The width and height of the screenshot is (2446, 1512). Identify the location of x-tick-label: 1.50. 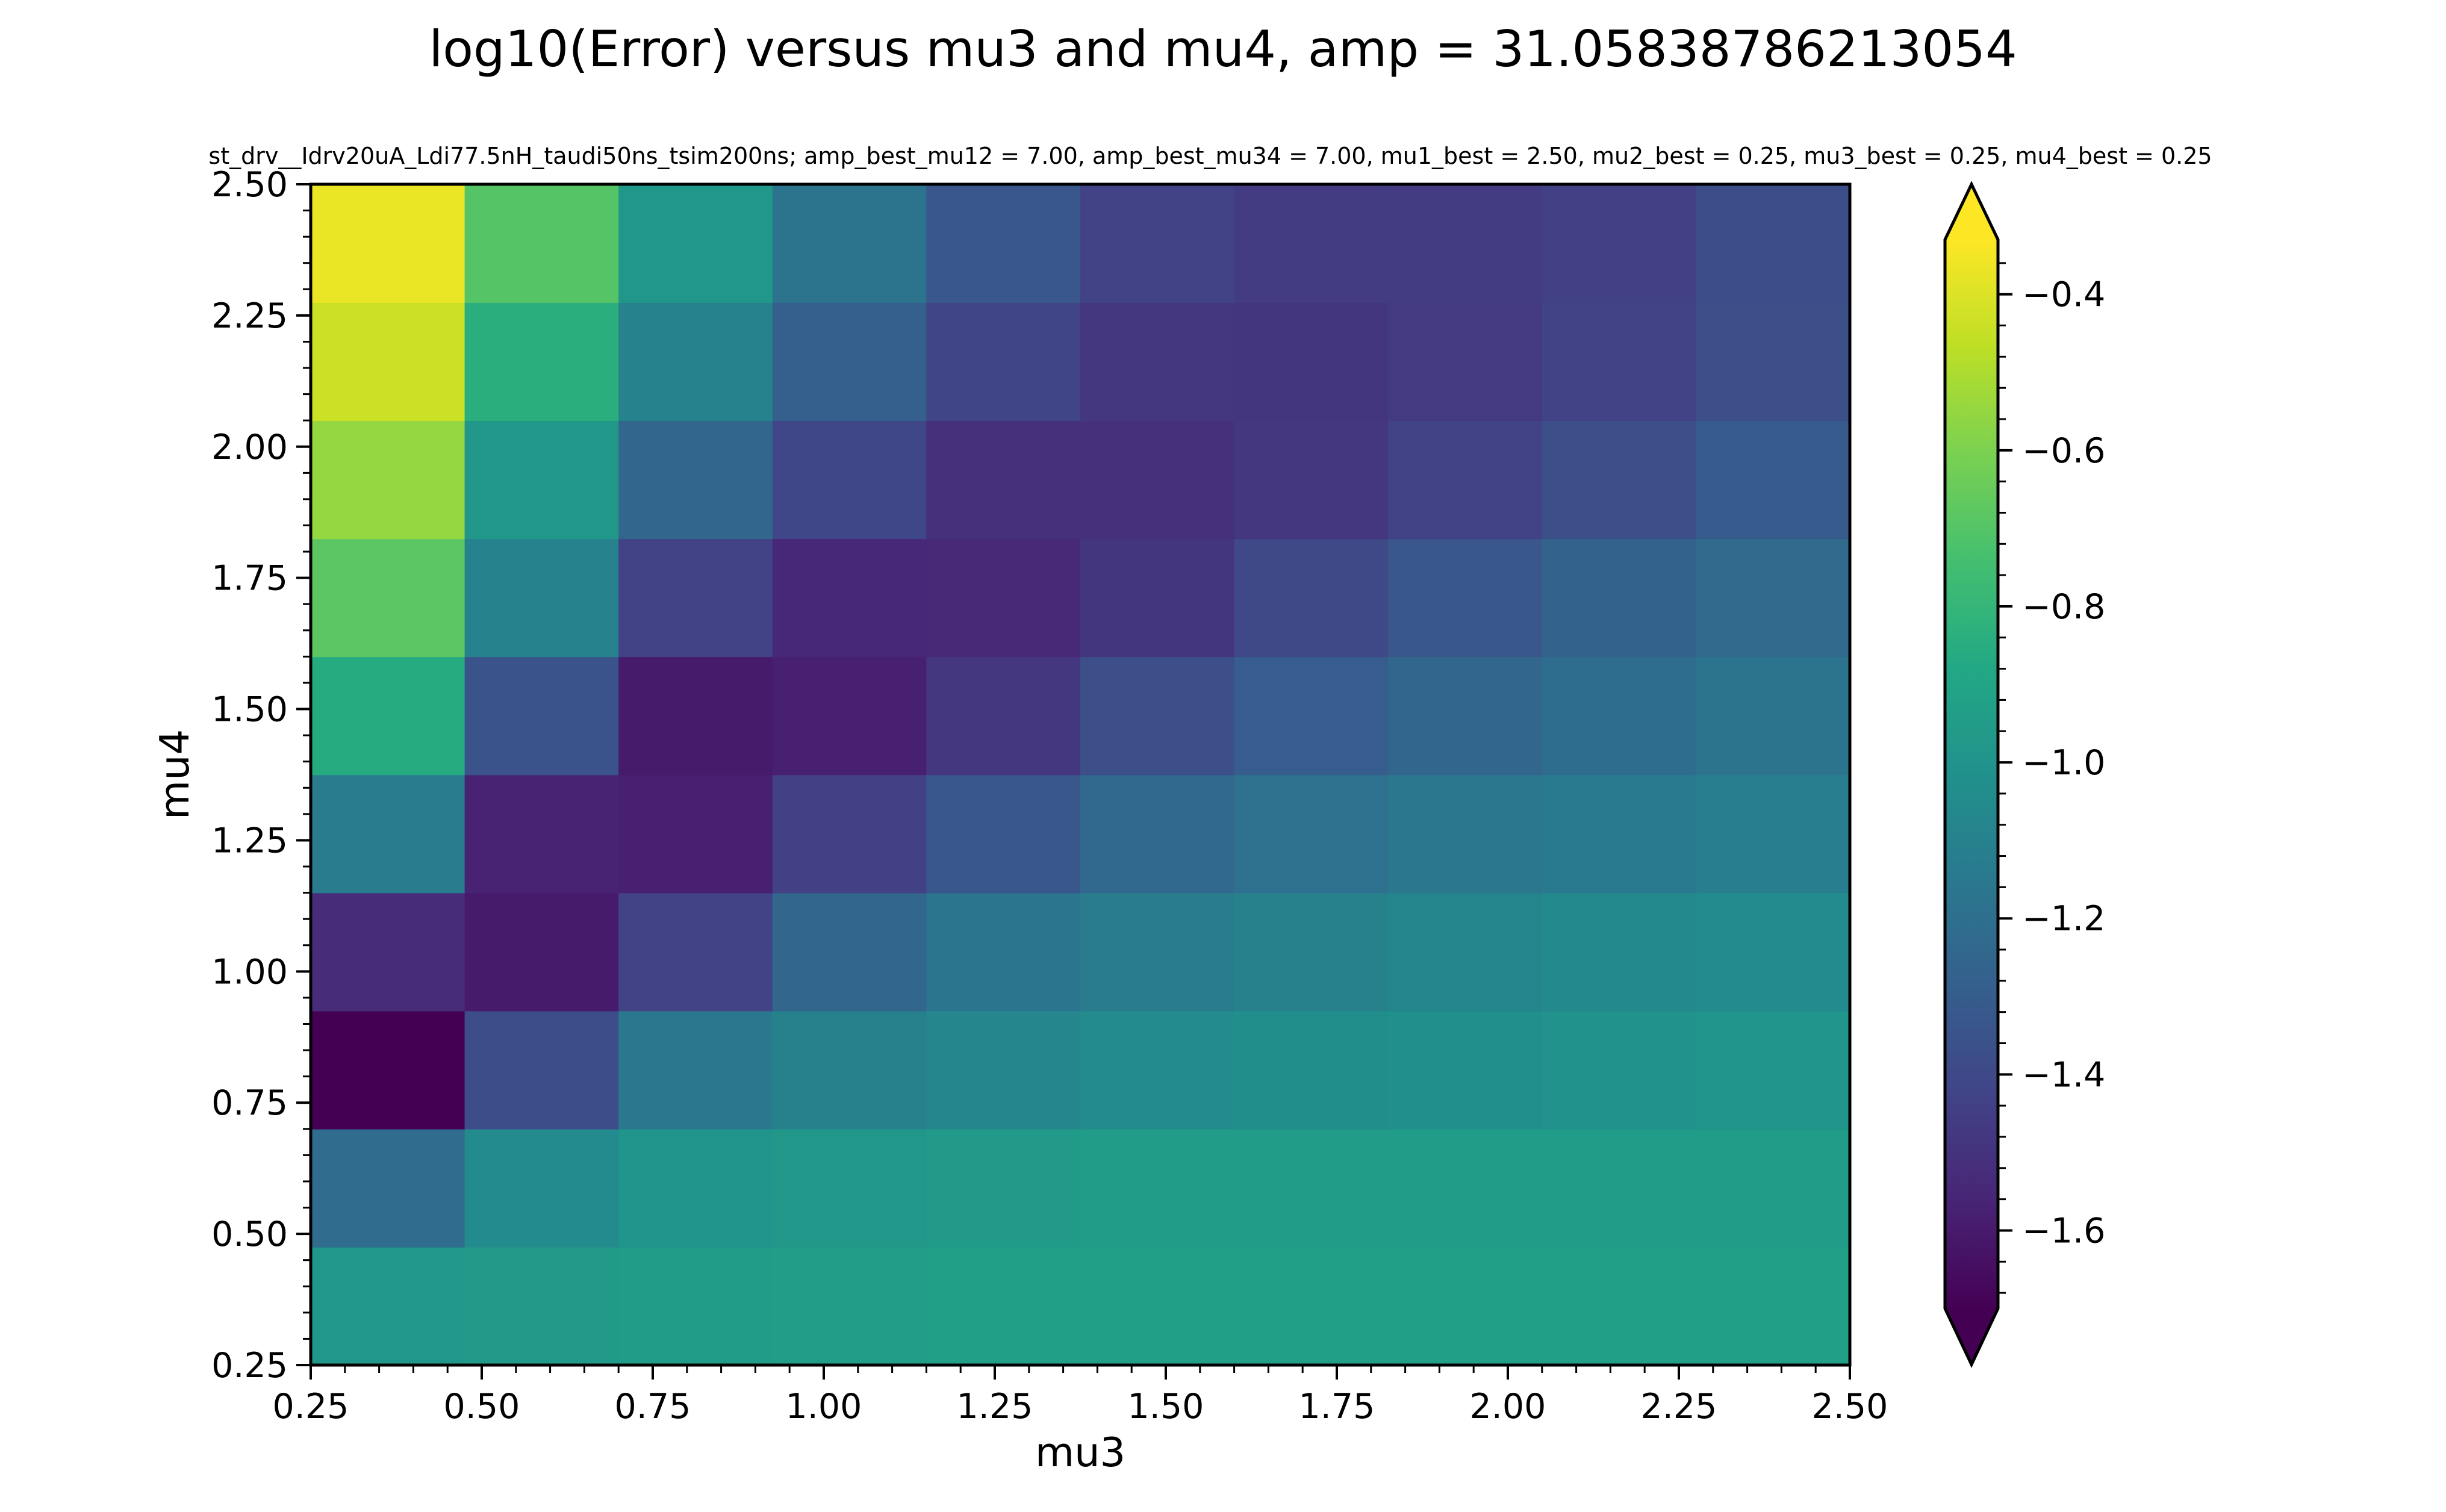
(1166, 1407).